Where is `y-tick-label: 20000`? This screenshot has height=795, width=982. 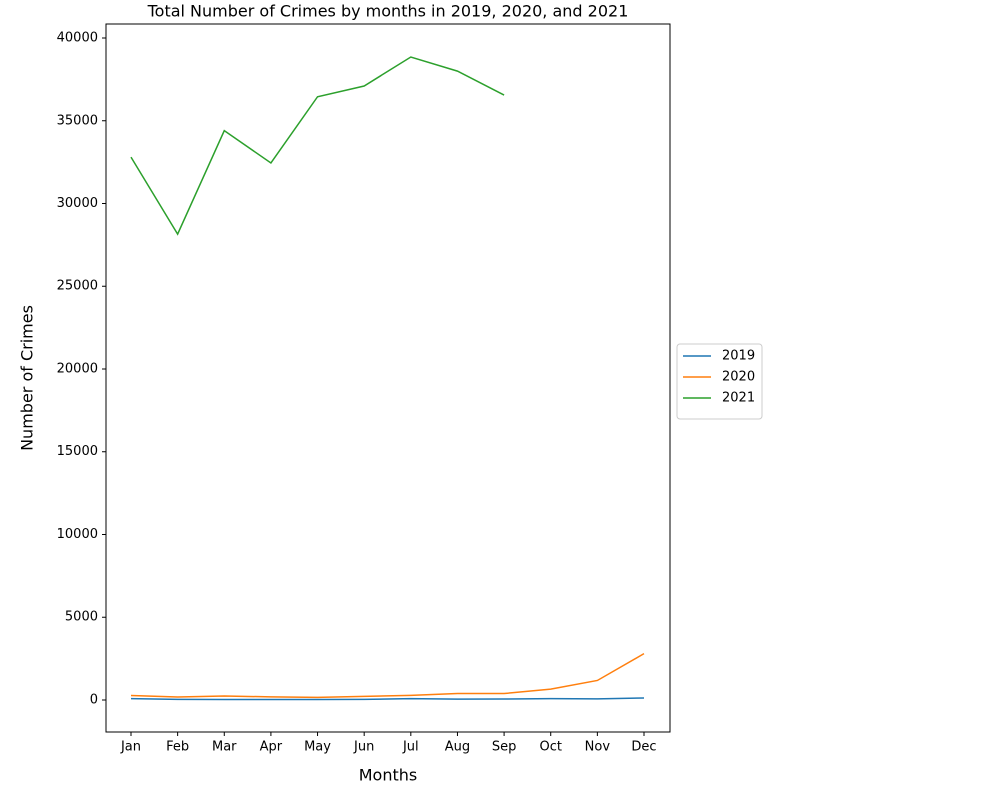
y-tick-label: 20000 is located at coordinates (77, 368).